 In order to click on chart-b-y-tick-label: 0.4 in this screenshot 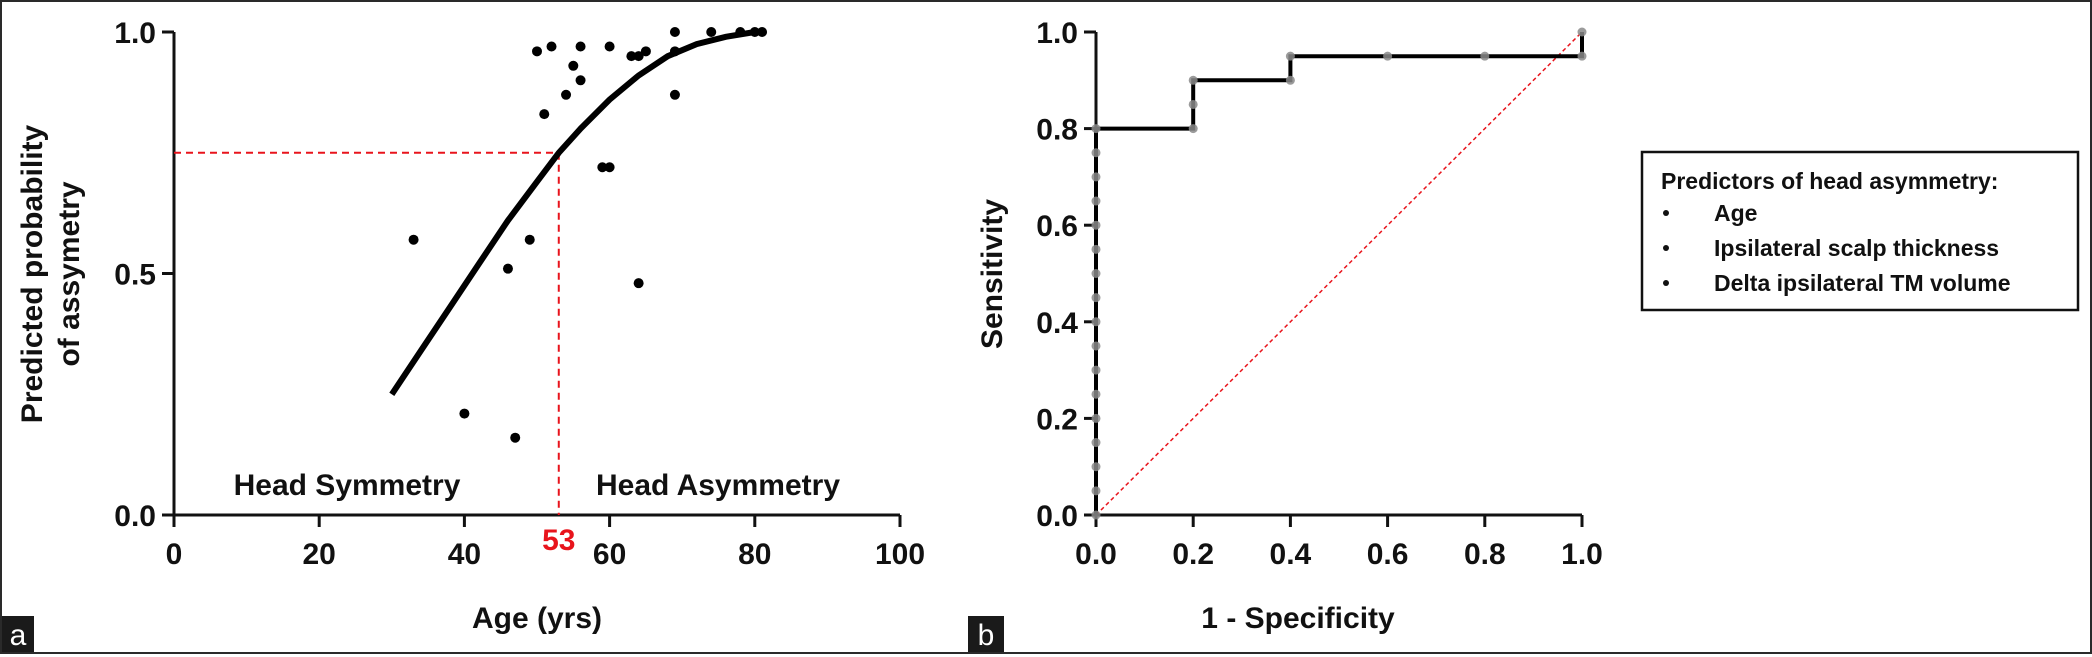, I will do `click(1057, 323)`.